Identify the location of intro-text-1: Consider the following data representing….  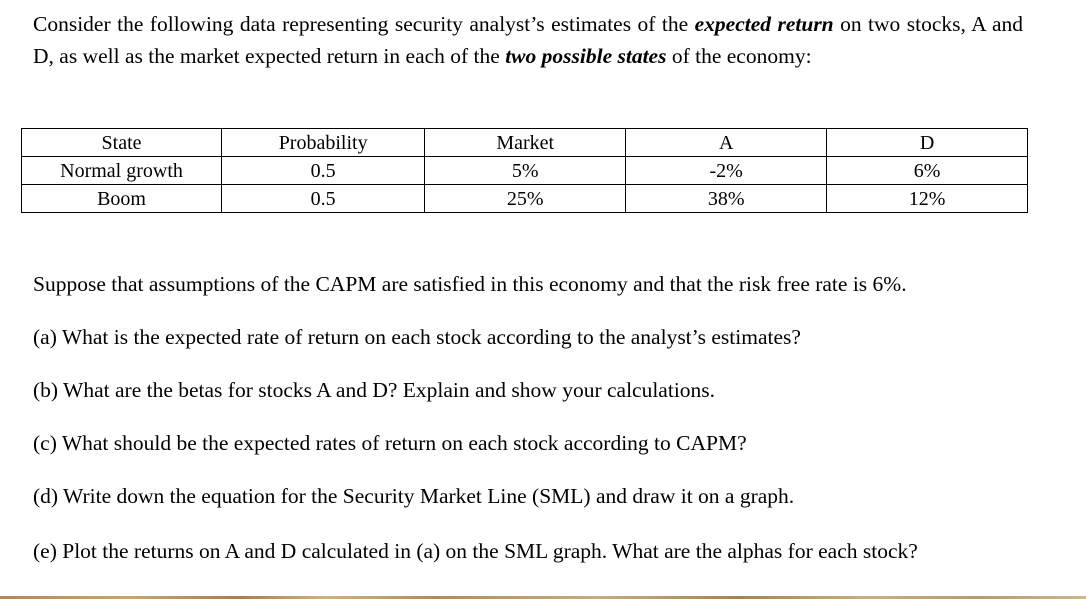
(364, 24).